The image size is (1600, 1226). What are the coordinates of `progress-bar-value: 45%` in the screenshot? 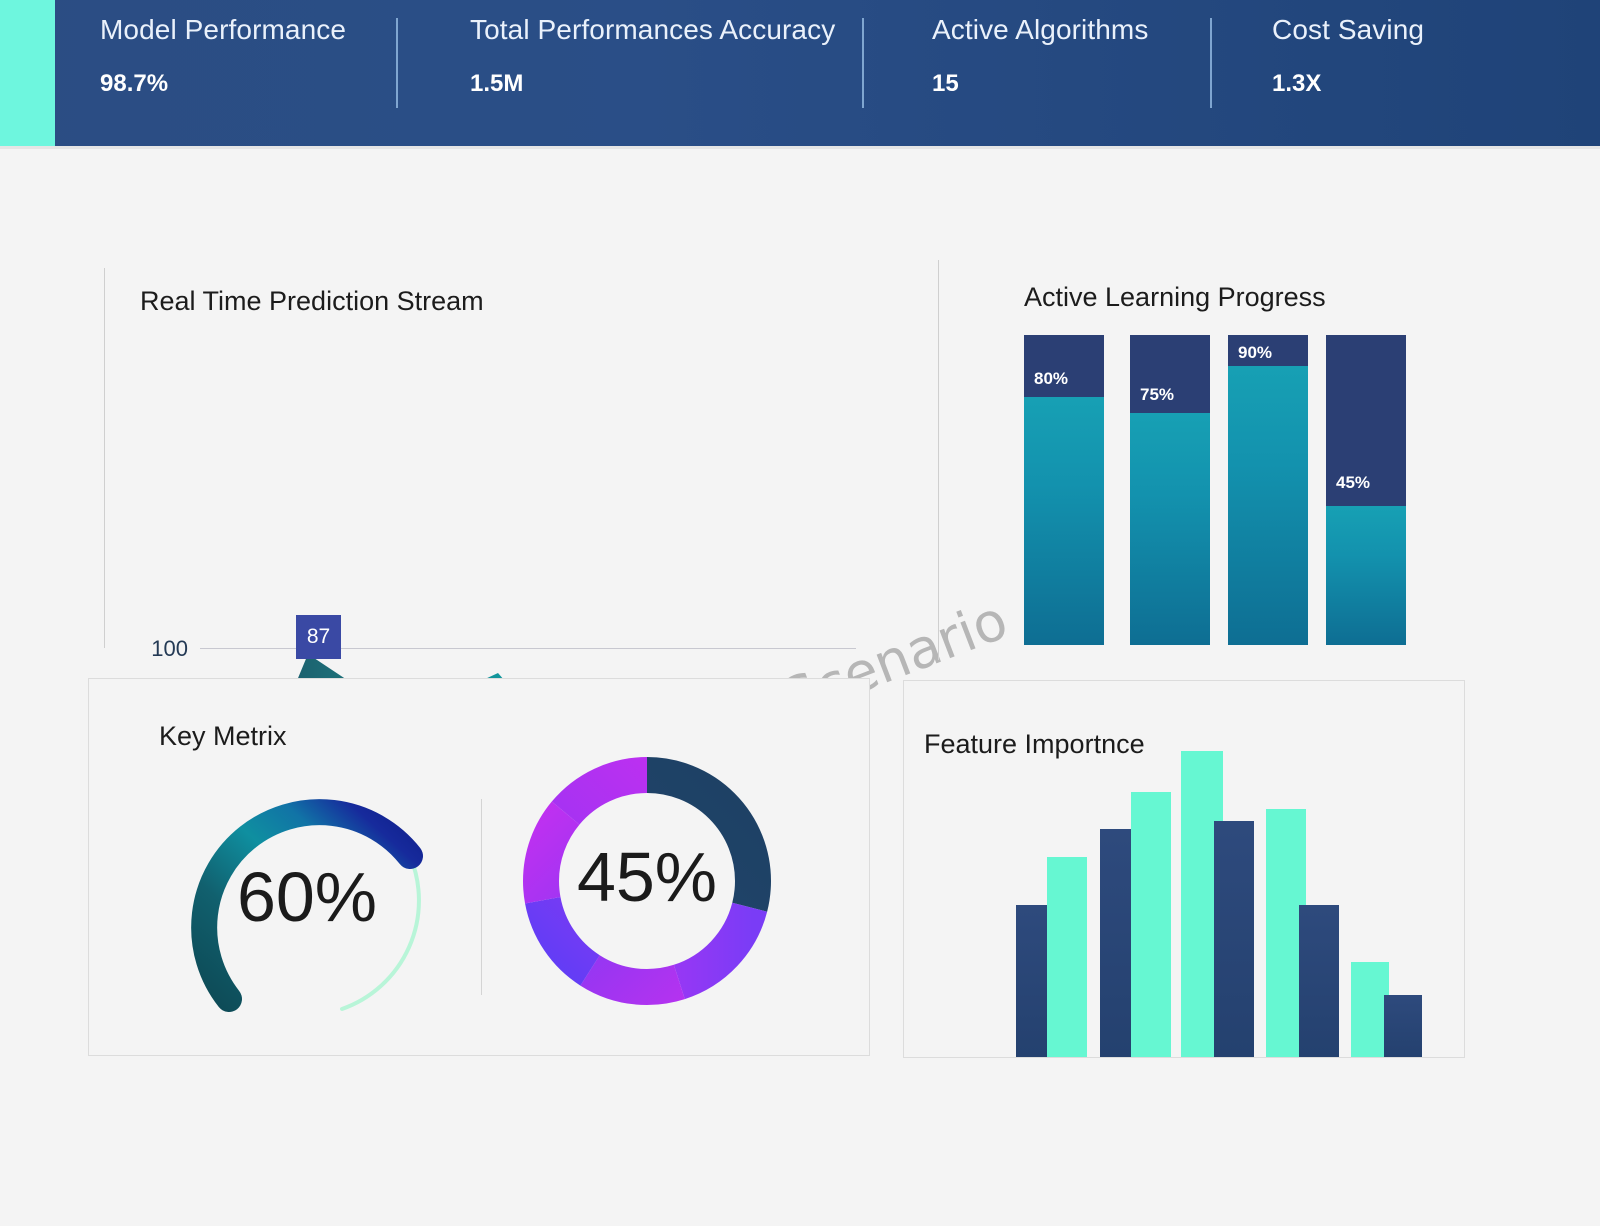 It's located at (1353, 482).